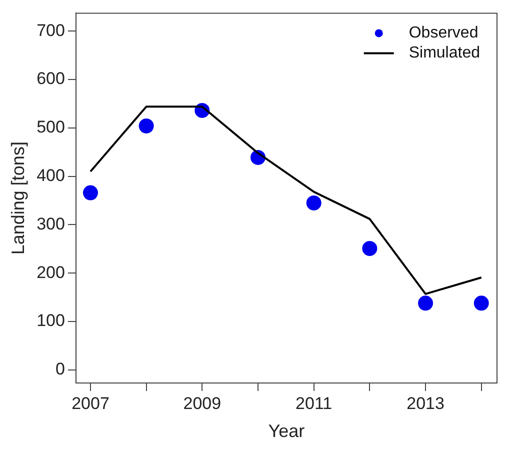 The width and height of the screenshot is (513, 451). Describe the element at coordinates (50, 224) in the screenshot. I see `y-tick-label: 300` at that location.